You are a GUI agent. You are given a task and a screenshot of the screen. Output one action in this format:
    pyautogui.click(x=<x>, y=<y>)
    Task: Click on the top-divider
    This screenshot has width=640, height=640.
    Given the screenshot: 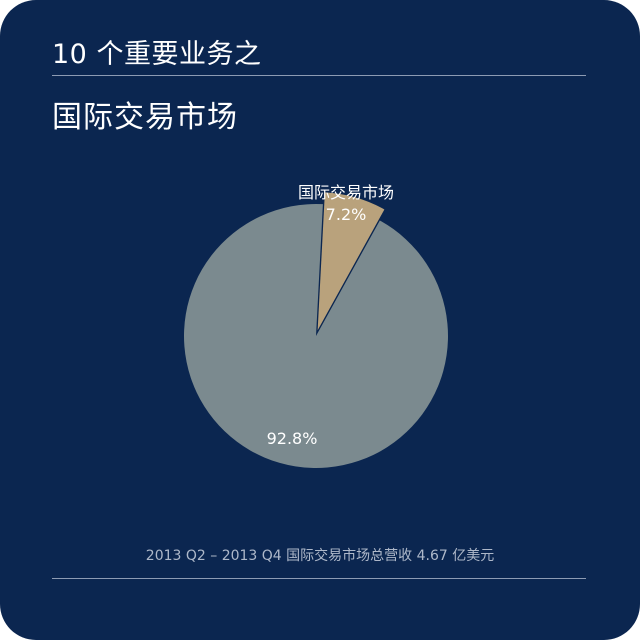 What is the action you would take?
    pyautogui.click(x=319, y=75)
    